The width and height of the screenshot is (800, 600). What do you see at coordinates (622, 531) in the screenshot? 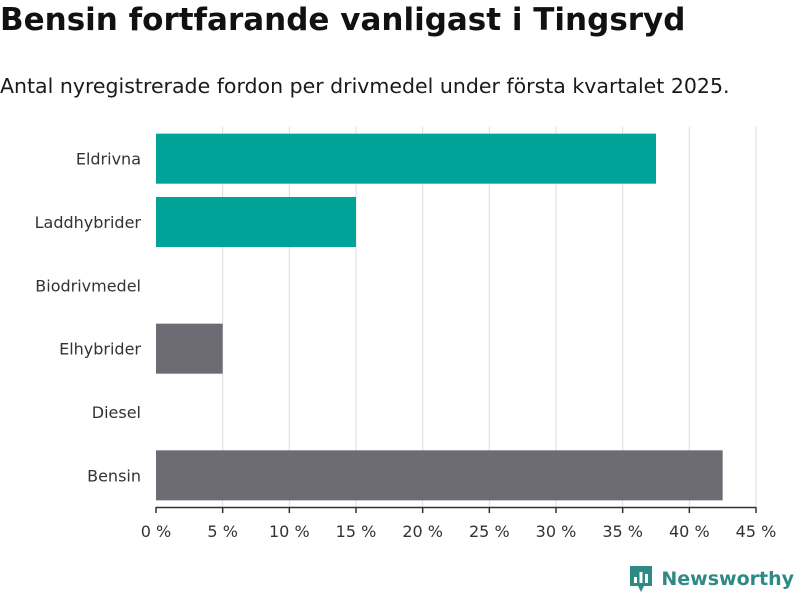
I see `x-tick-label: 35 %` at bounding box center [622, 531].